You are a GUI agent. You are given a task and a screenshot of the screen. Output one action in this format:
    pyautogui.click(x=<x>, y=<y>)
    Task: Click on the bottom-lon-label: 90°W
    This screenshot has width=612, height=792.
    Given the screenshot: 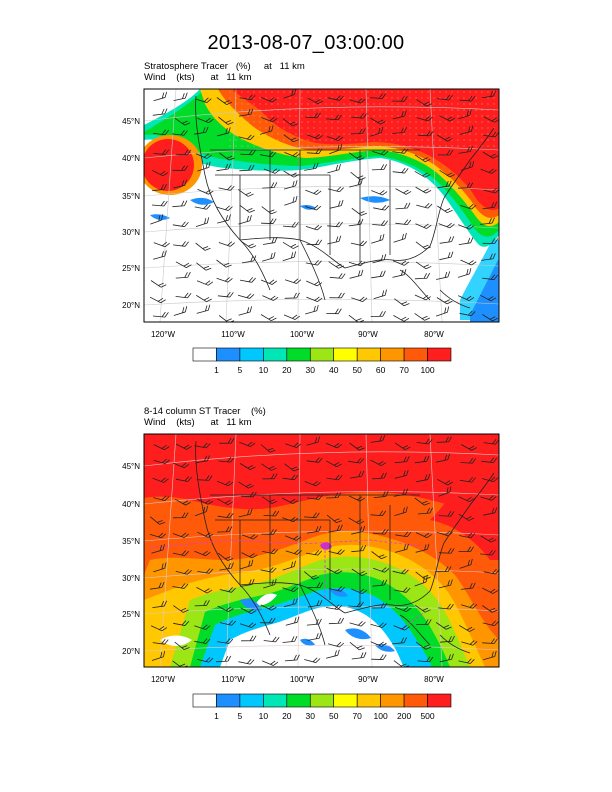 What is the action you would take?
    pyautogui.click(x=368, y=679)
    